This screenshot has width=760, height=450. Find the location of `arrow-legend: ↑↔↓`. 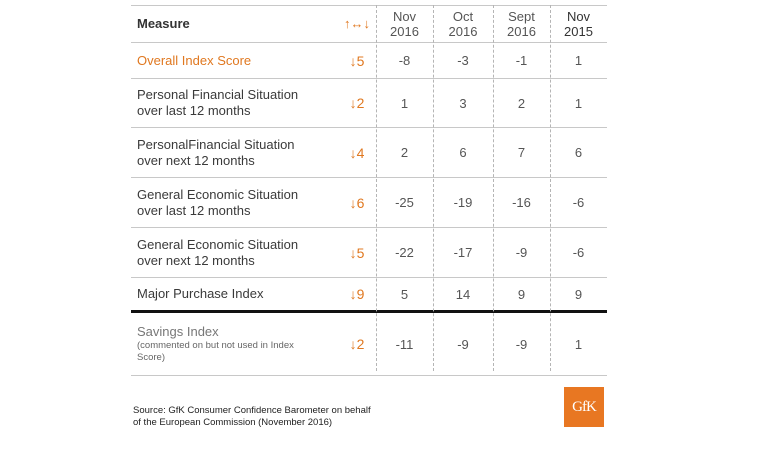

arrow-legend: ↑↔↓ is located at coordinates (357, 23).